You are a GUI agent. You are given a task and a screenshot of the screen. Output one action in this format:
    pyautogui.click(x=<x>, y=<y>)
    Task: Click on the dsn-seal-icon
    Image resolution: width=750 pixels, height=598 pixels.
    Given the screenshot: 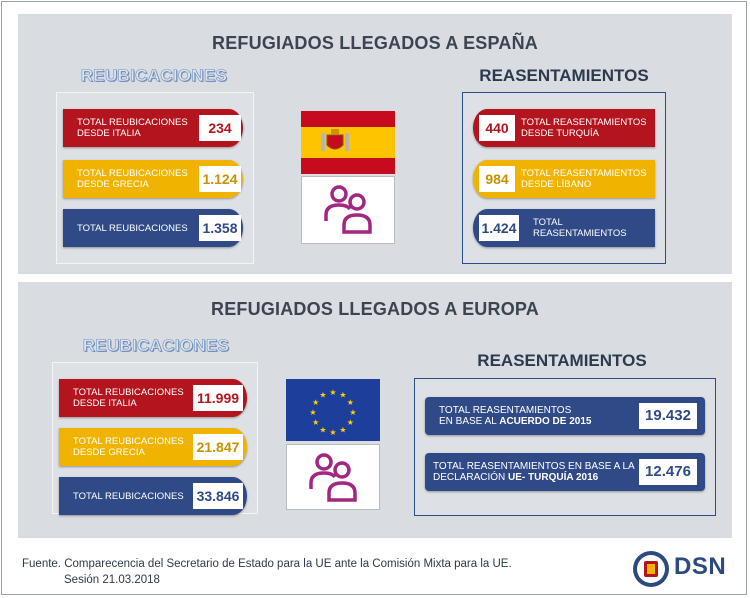 What is the action you would take?
    pyautogui.click(x=651, y=569)
    